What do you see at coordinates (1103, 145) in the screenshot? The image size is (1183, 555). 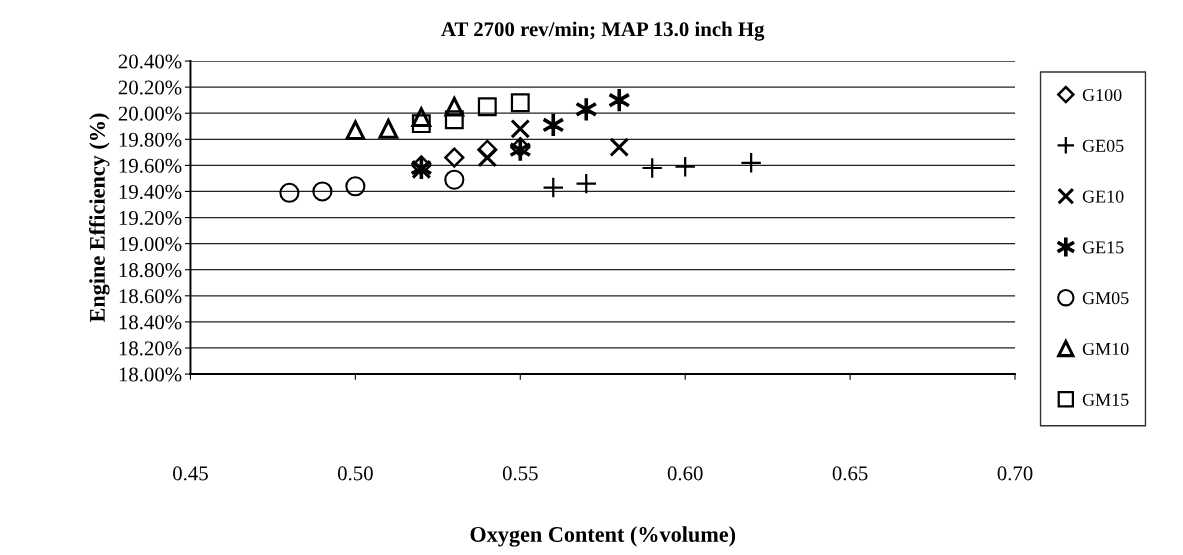 I see `legend-label: GE05` at bounding box center [1103, 145].